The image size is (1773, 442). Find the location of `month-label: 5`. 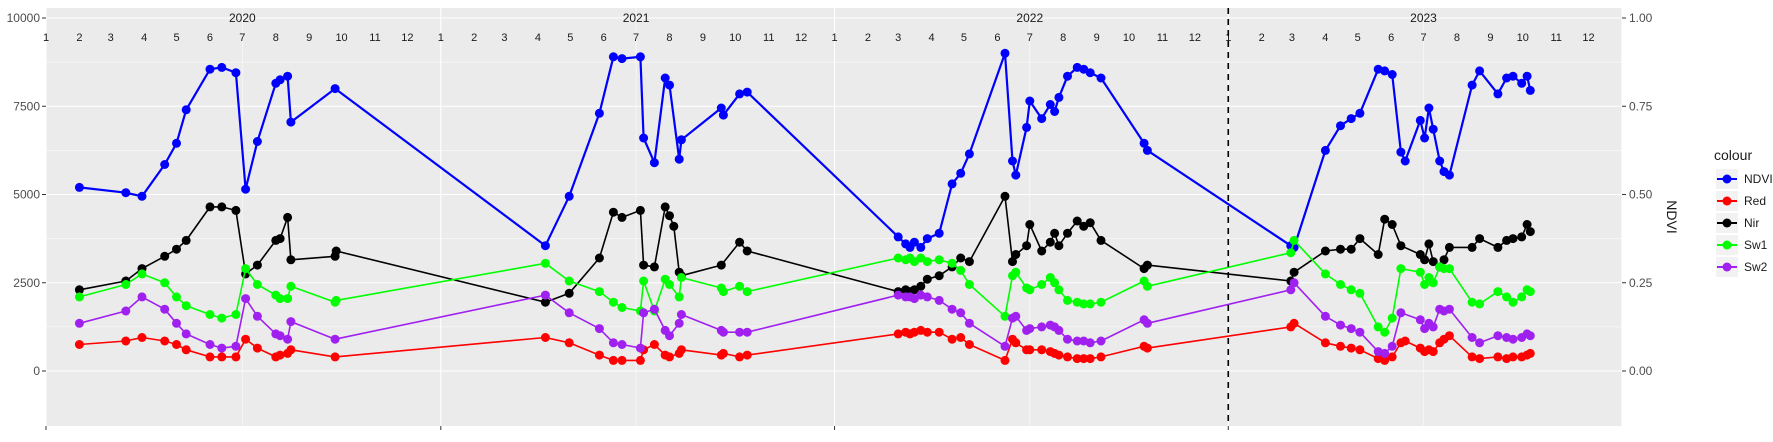

month-label: 5 is located at coordinates (1358, 38).